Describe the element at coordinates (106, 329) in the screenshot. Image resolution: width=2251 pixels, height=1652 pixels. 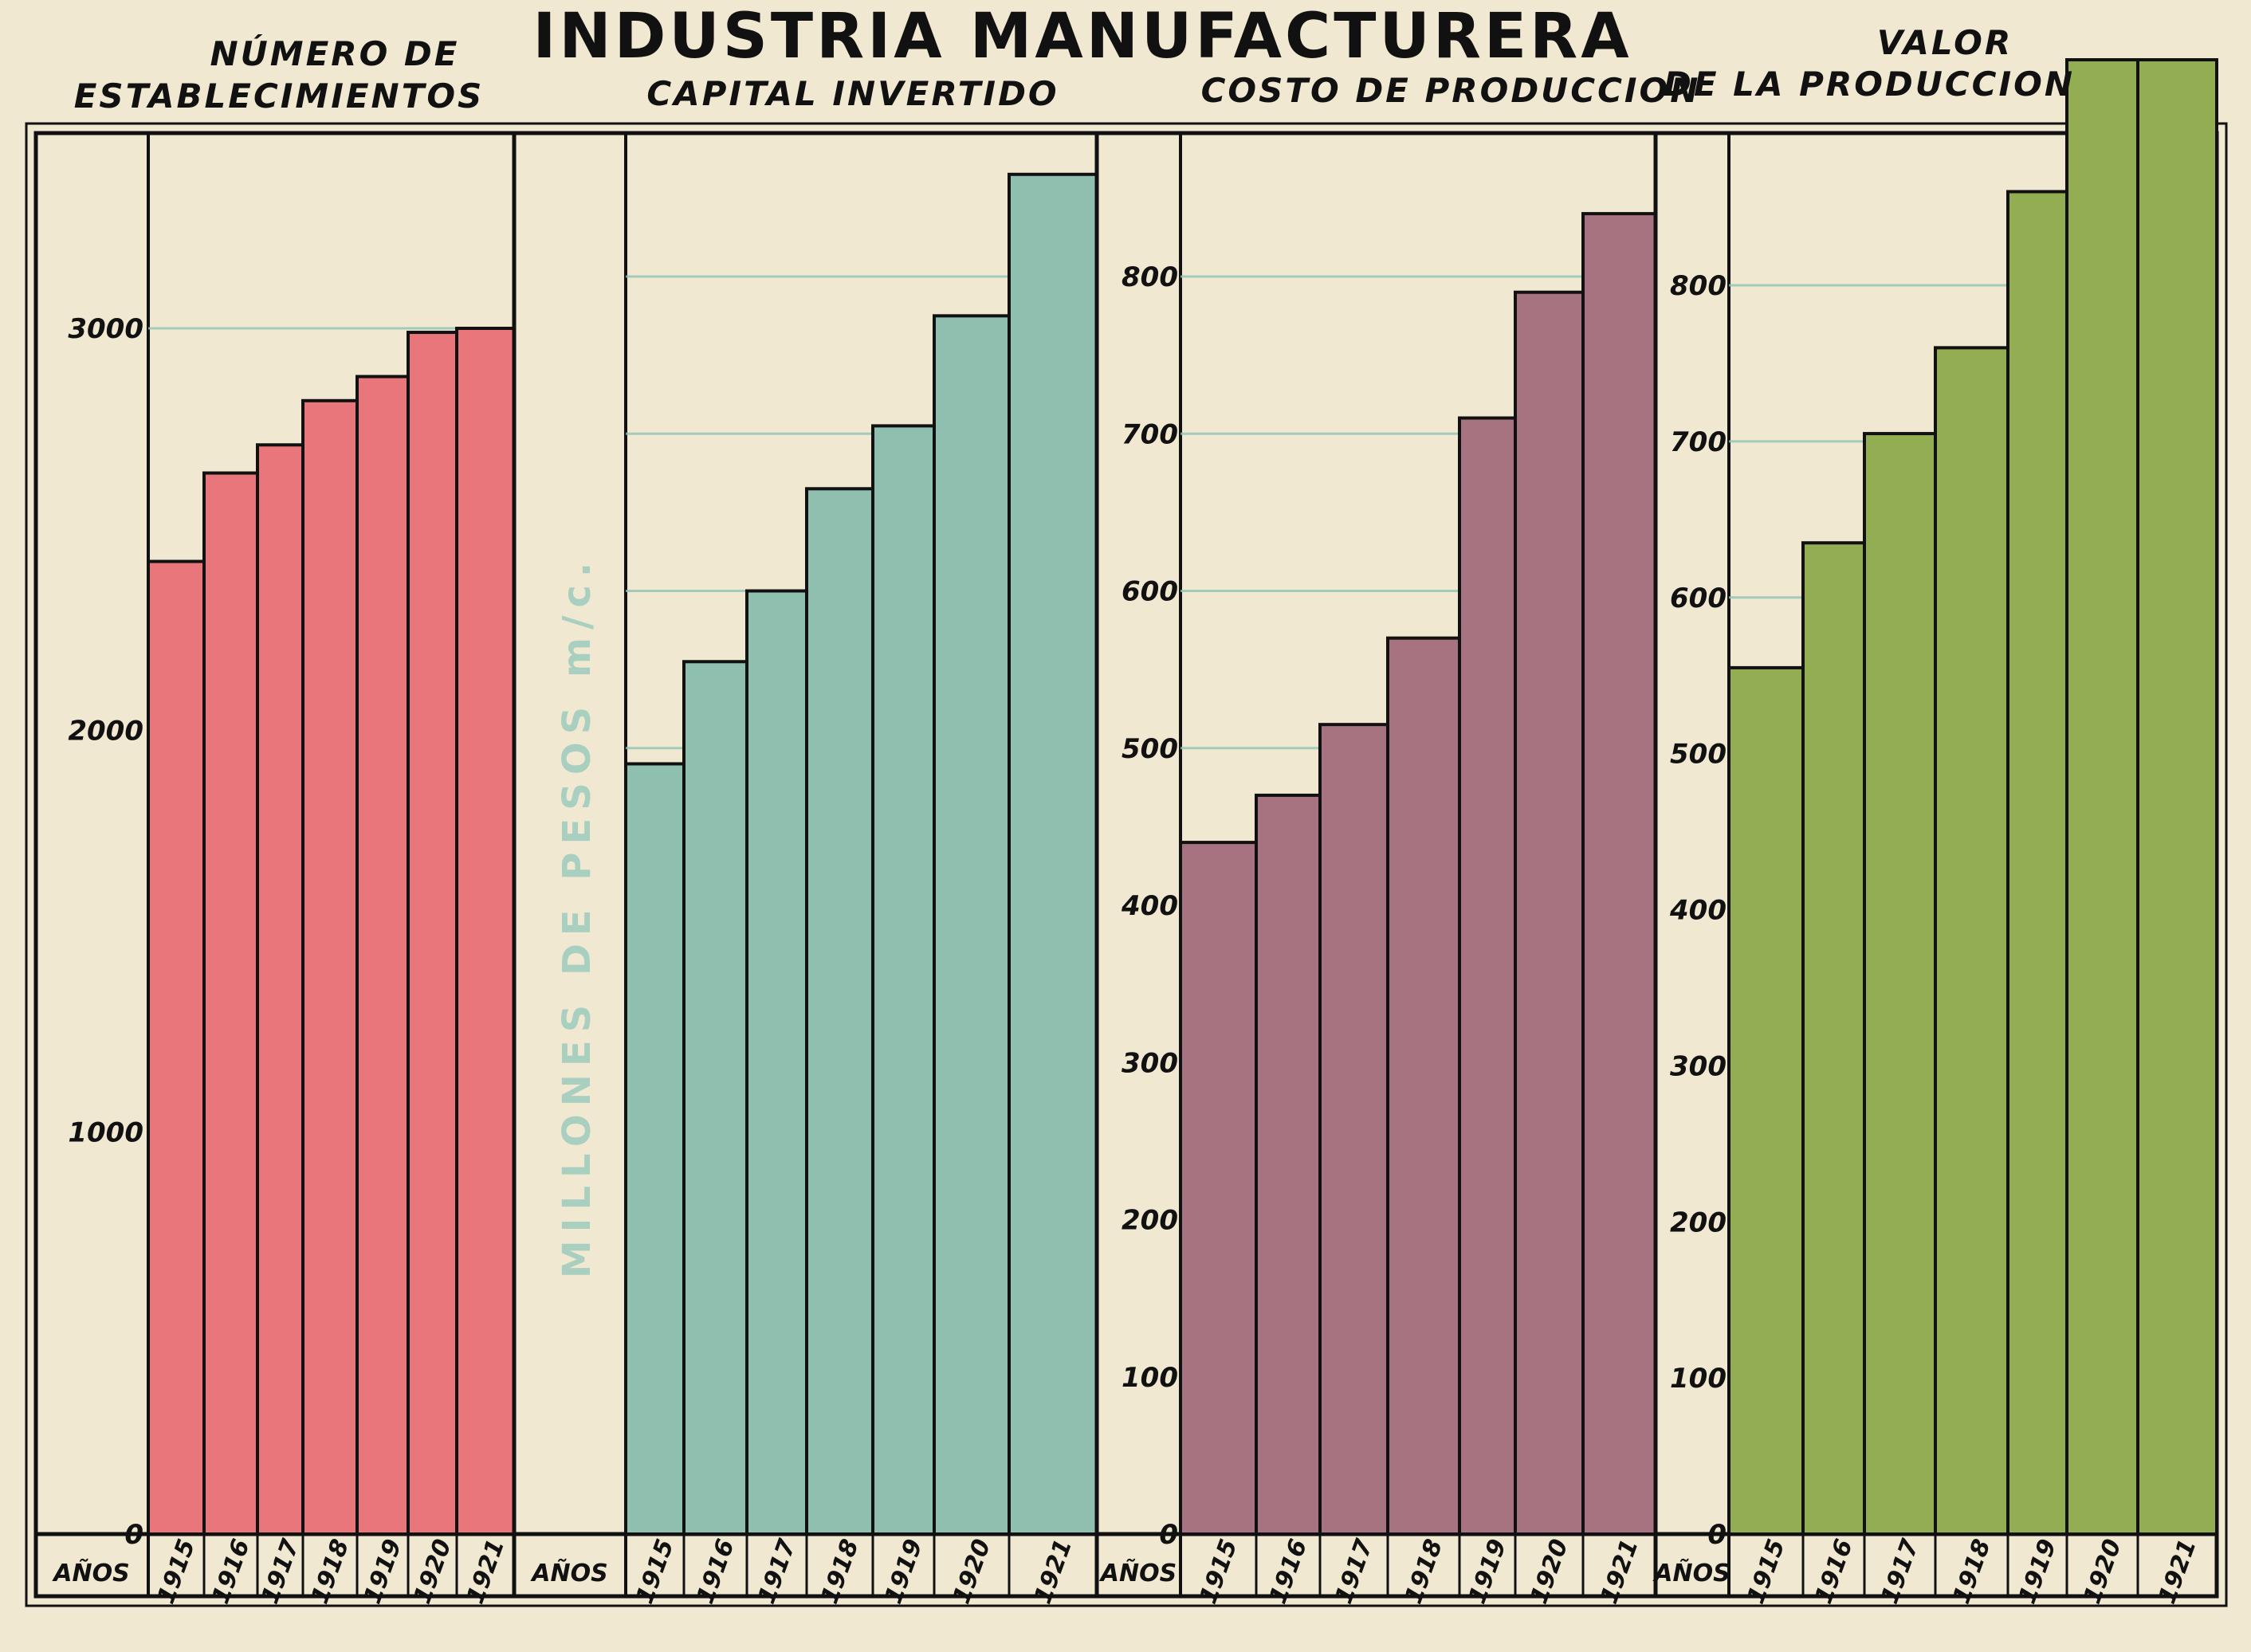
I see `y-tick-label: 3000` at that location.